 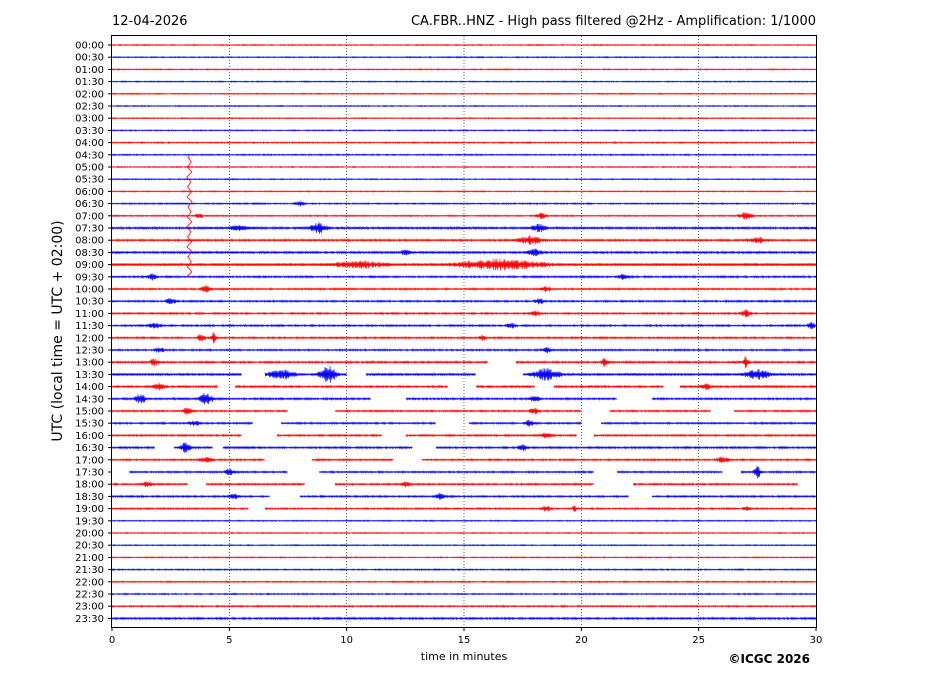 I want to click on y-tick-label: 03:00, so click(x=89, y=119).